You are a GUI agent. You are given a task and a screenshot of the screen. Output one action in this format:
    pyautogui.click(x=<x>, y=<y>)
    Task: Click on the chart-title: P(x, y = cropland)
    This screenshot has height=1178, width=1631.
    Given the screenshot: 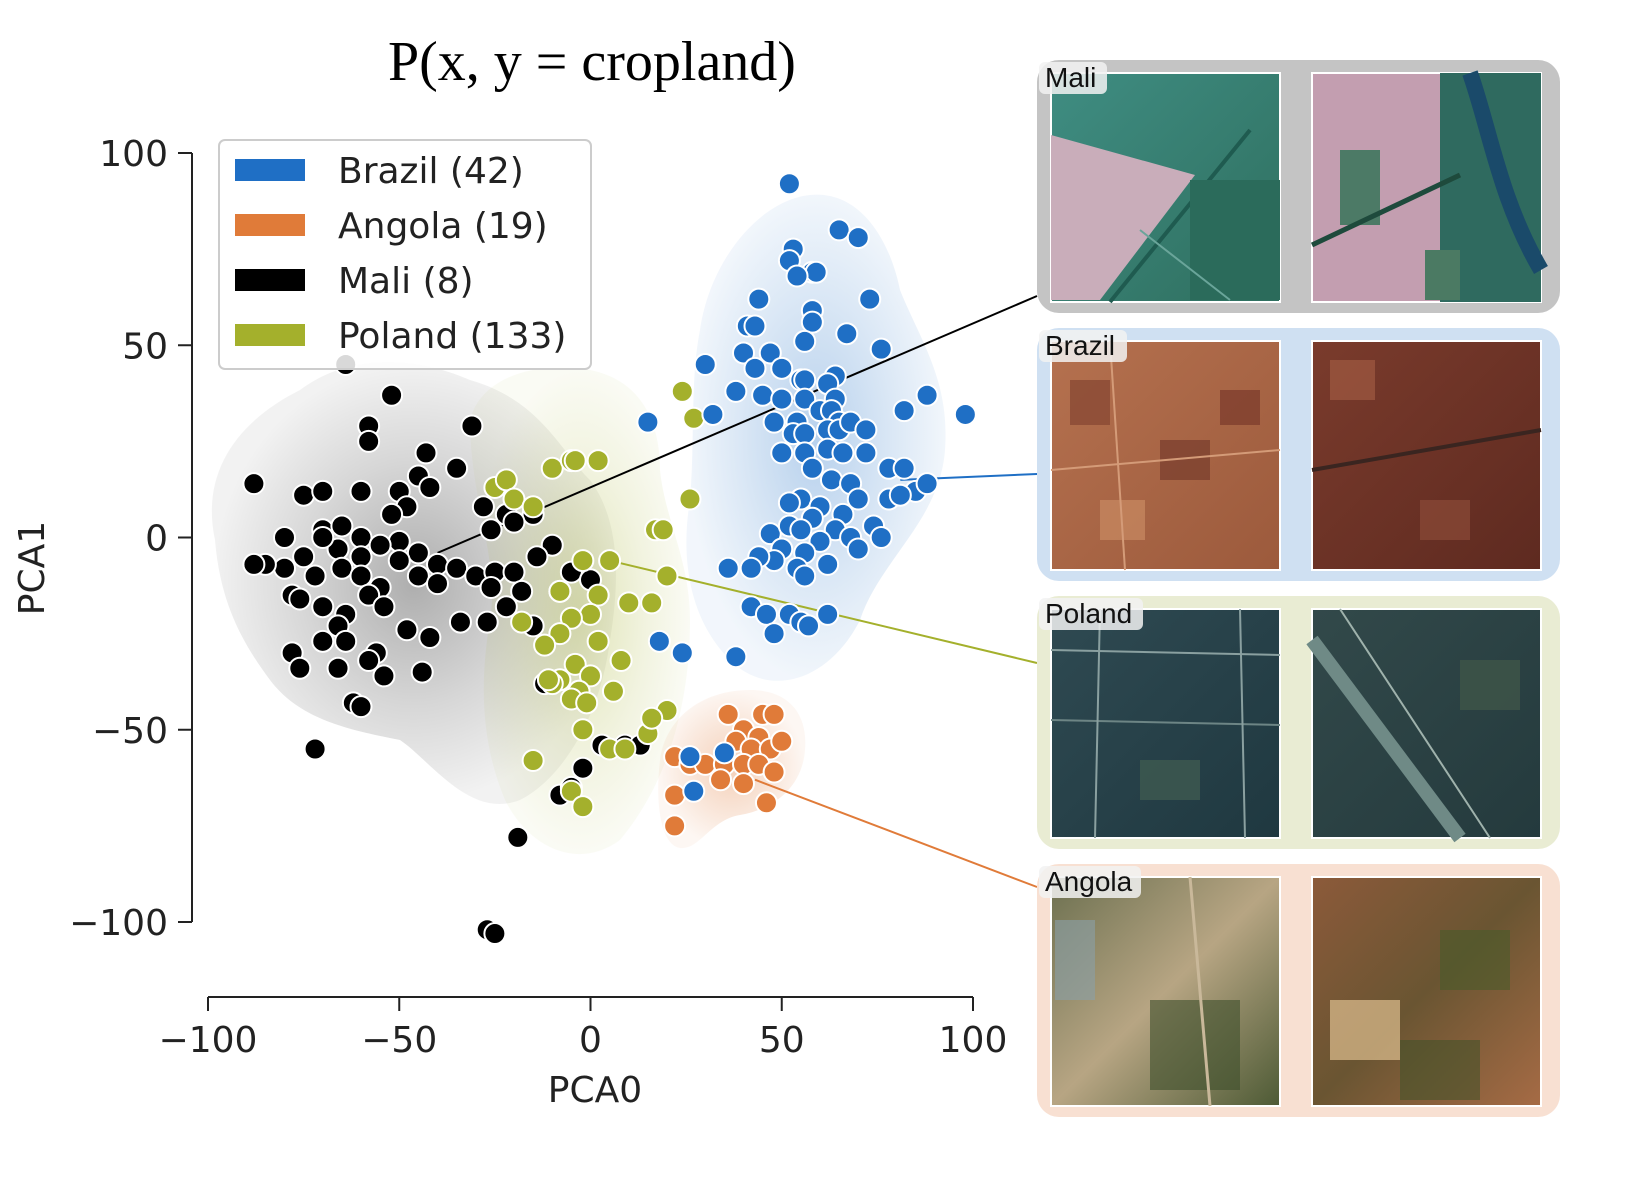 What is the action you would take?
    pyautogui.click(x=592, y=62)
    